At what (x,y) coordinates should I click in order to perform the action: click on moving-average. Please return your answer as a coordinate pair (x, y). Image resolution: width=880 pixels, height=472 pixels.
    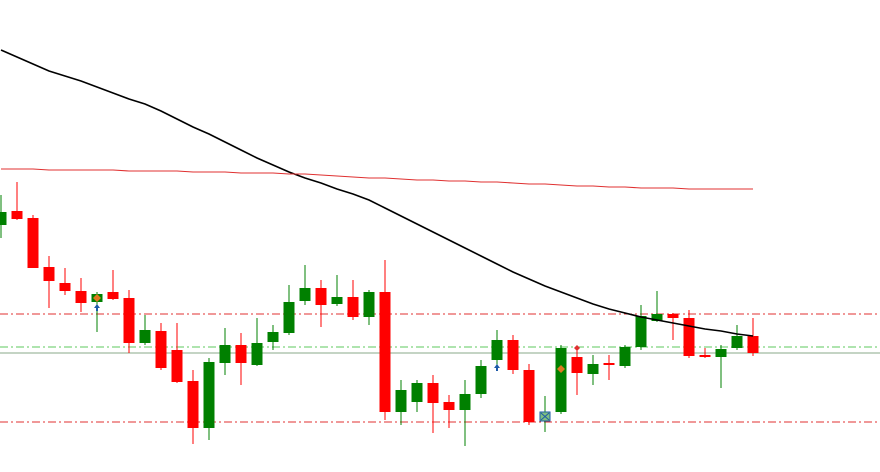
    Looking at the image, I should click on (377, 179).